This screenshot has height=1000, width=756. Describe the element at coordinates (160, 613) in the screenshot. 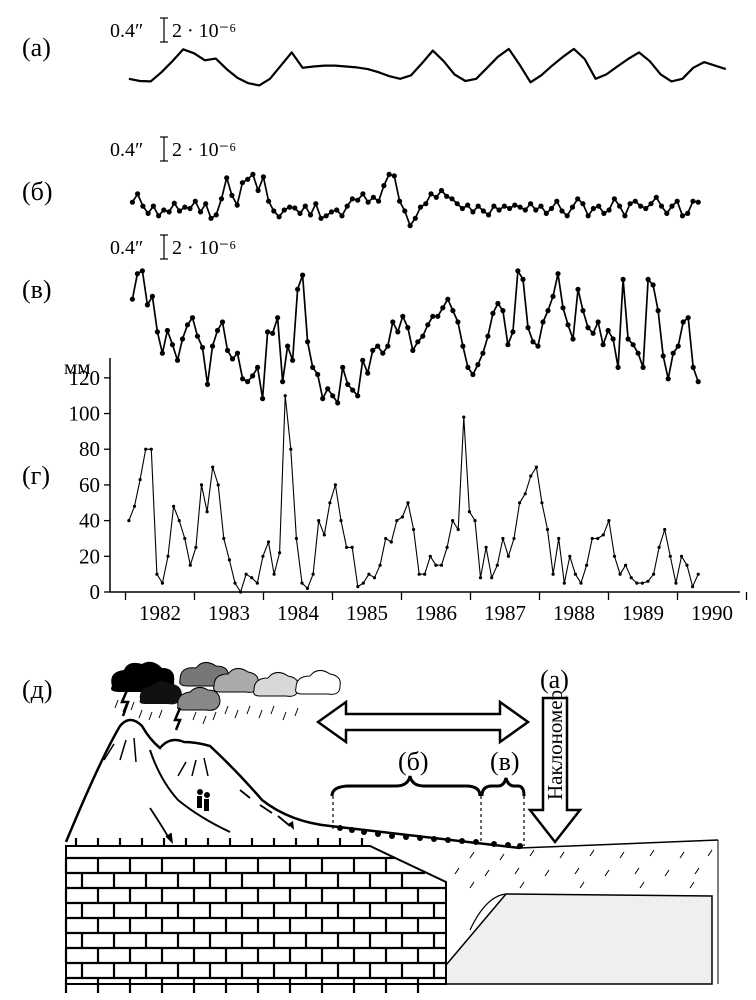

I see `x-tick-label: 1982` at that location.